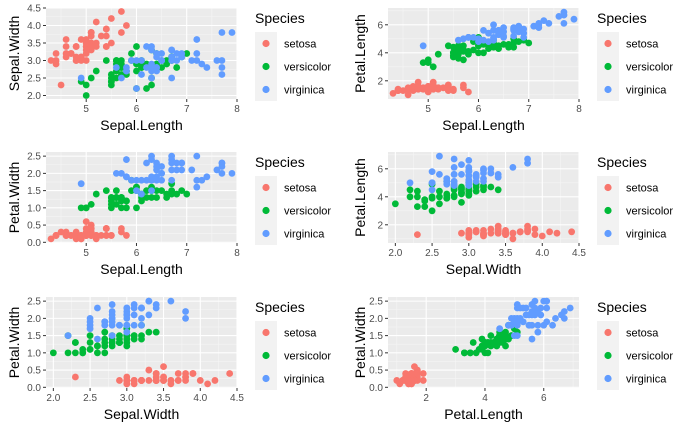  I want to click on legend-label-setosa: setosa, so click(642, 189).